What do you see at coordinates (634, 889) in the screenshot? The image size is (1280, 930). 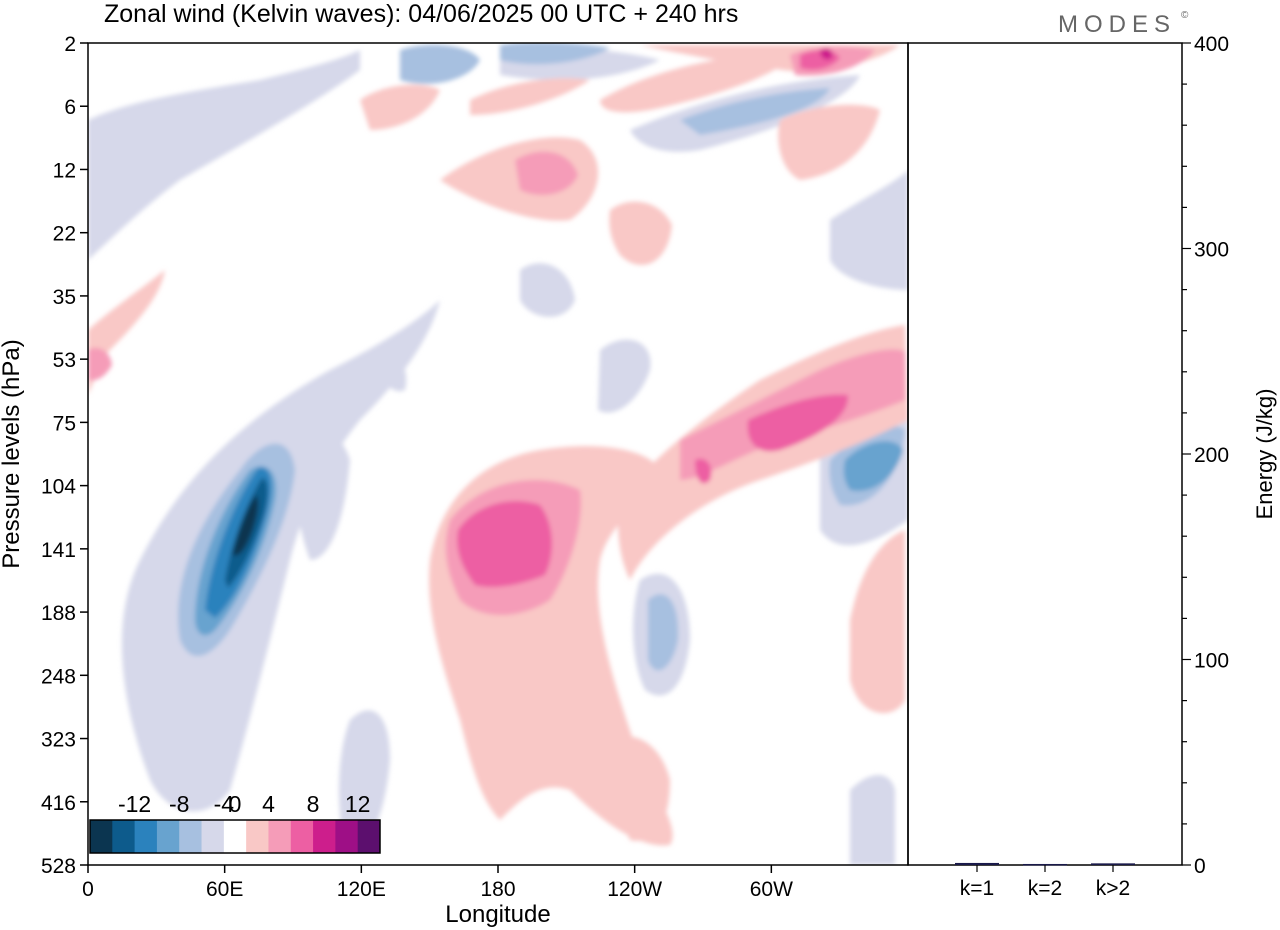 I see `x-tick-label: 120W` at bounding box center [634, 889].